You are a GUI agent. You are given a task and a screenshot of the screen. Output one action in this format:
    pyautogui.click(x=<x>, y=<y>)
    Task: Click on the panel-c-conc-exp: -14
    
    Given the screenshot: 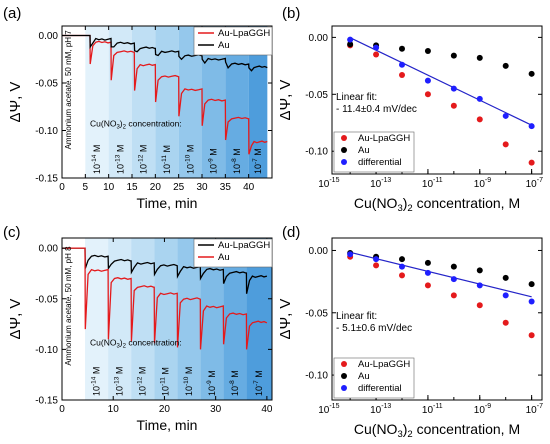 What is the action you would take?
    pyautogui.click(x=94, y=381)
    